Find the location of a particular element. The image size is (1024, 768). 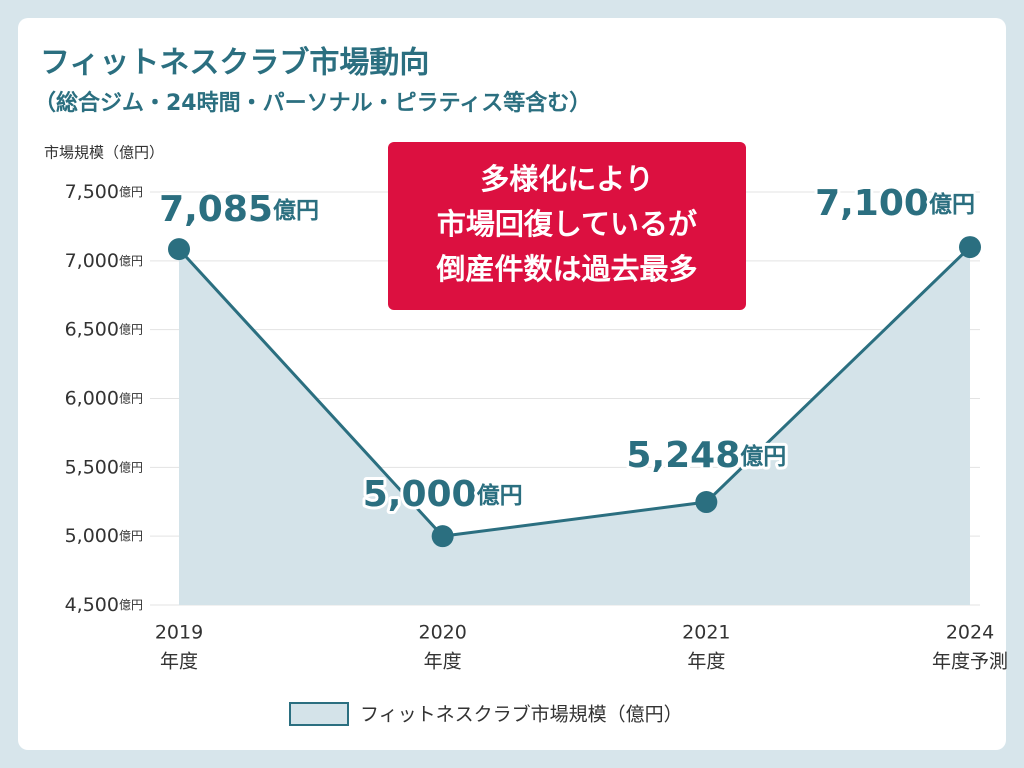

value-number: 5,000 is located at coordinates (420, 494).